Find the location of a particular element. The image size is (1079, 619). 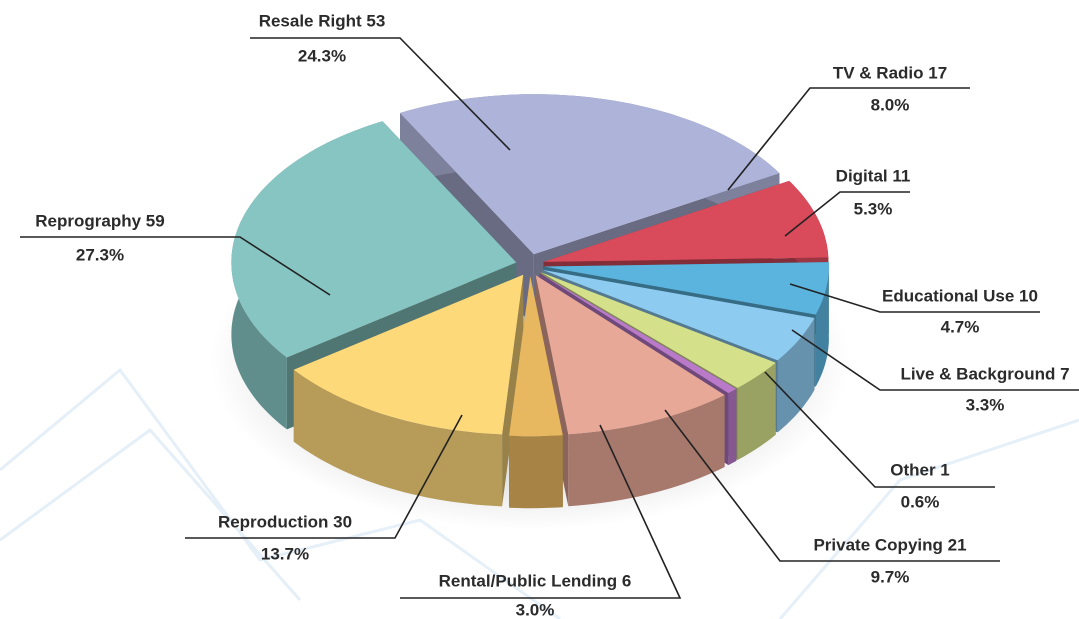

slice-label: Resale Right 53 is located at coordinates (322, 20).